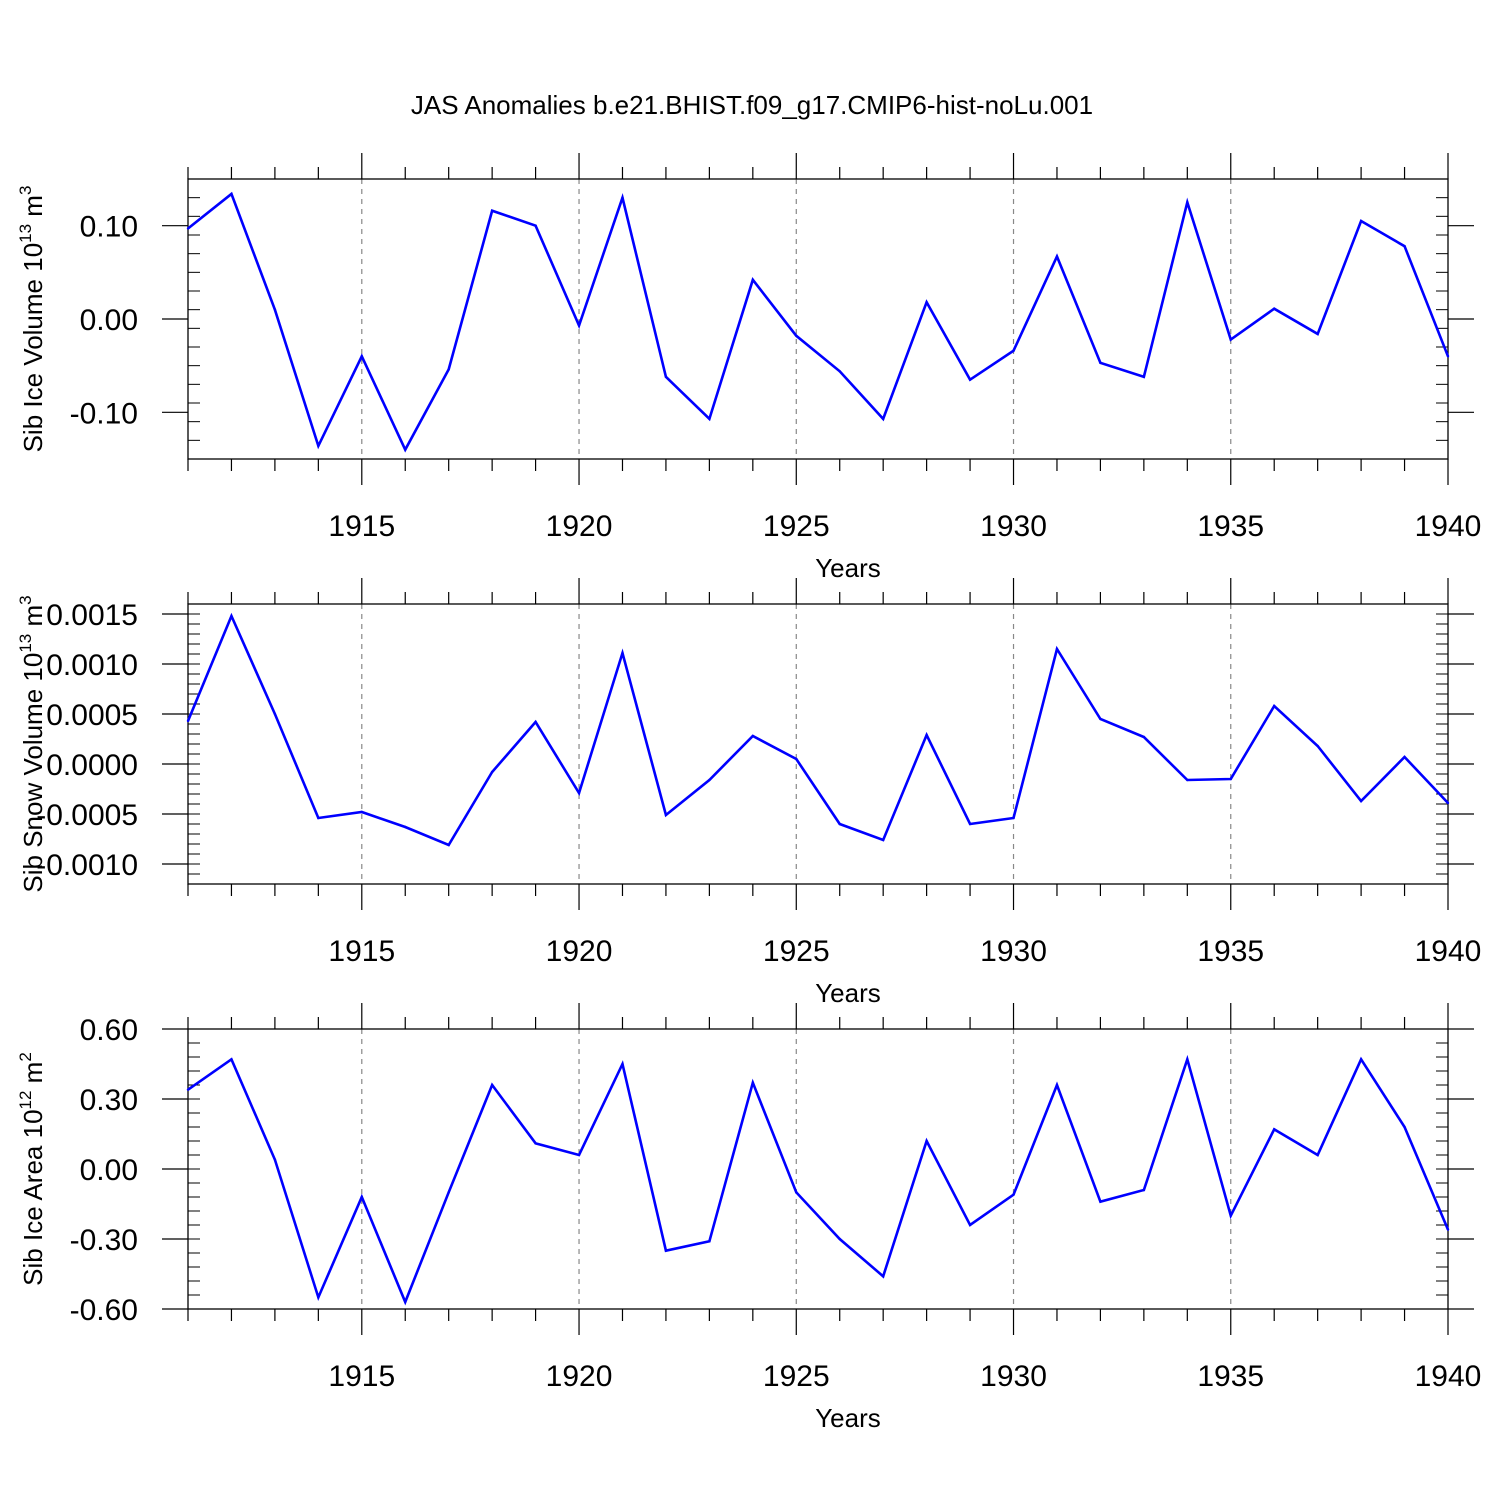 The width and height of the screenshot is (1500, 1500). What do you see at coordinates (33, 348) in the screenshot?
I see `y-axis-label-main: Sib Ice Volume 10` at bounding box center [33, 348].